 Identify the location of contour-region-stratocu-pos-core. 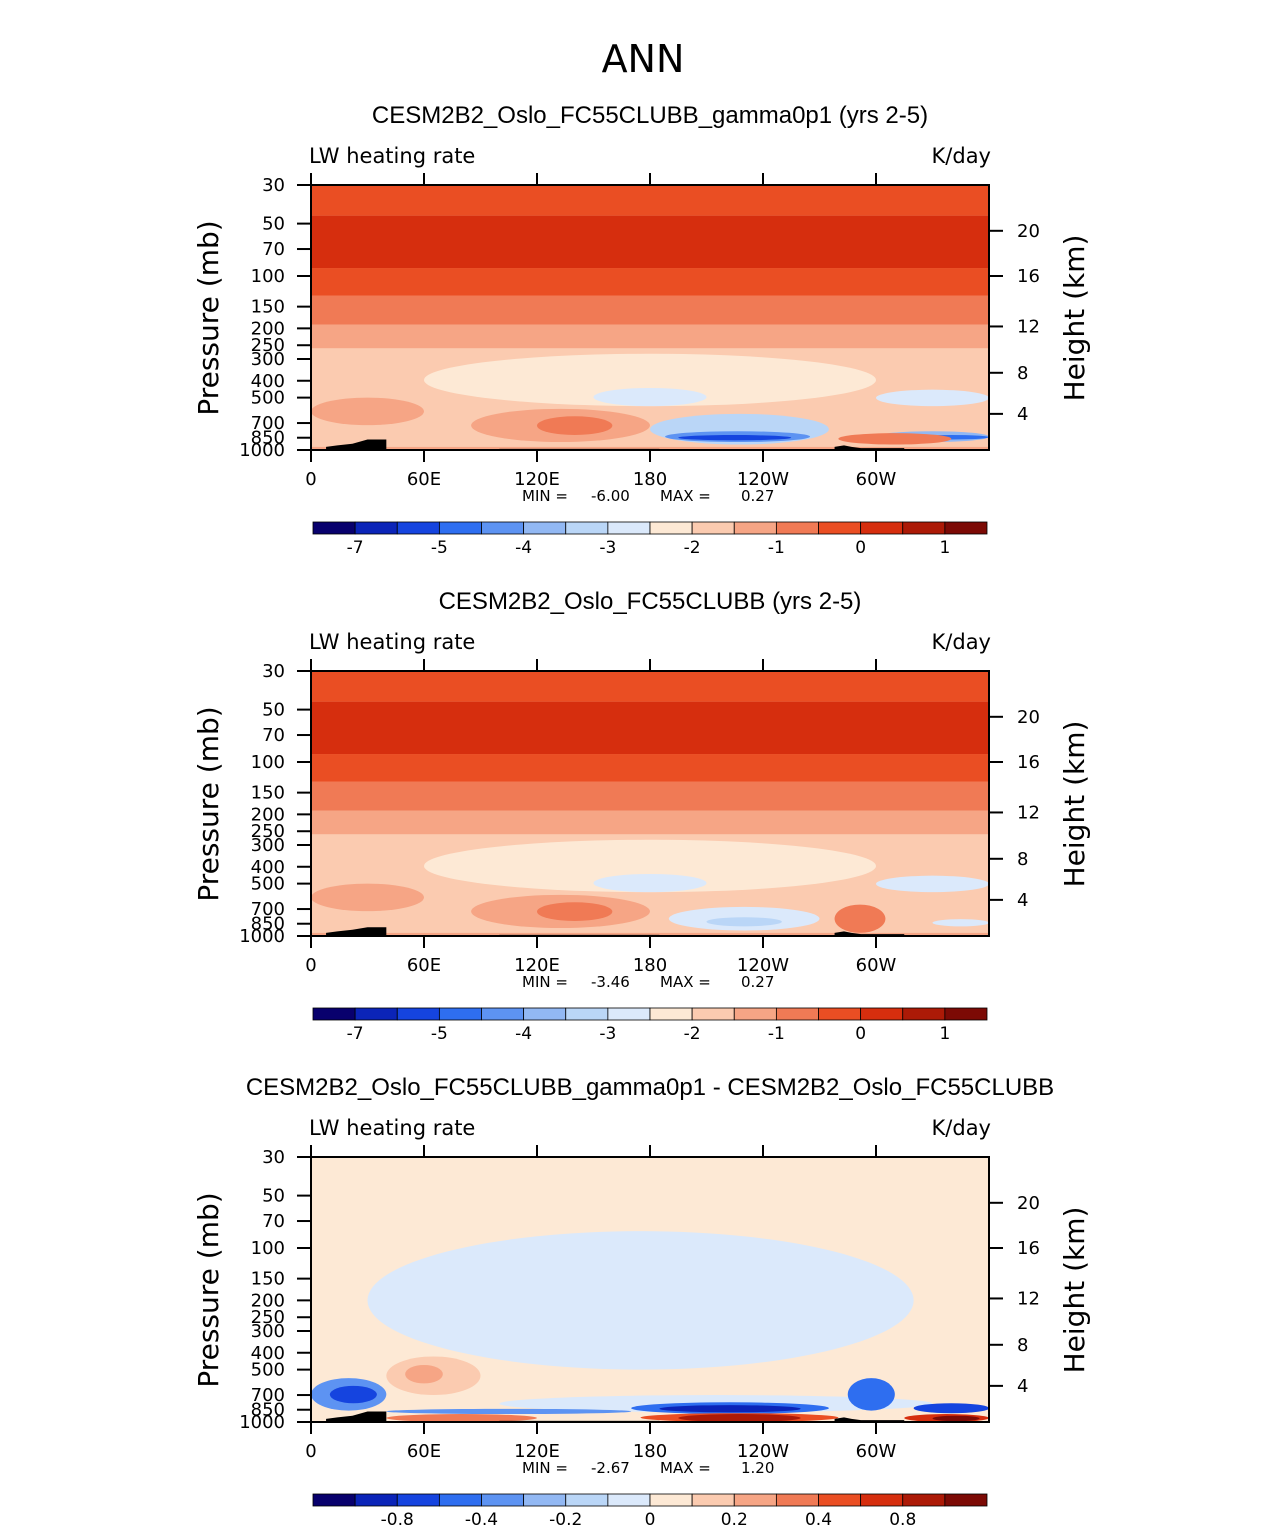
(739, 1418).